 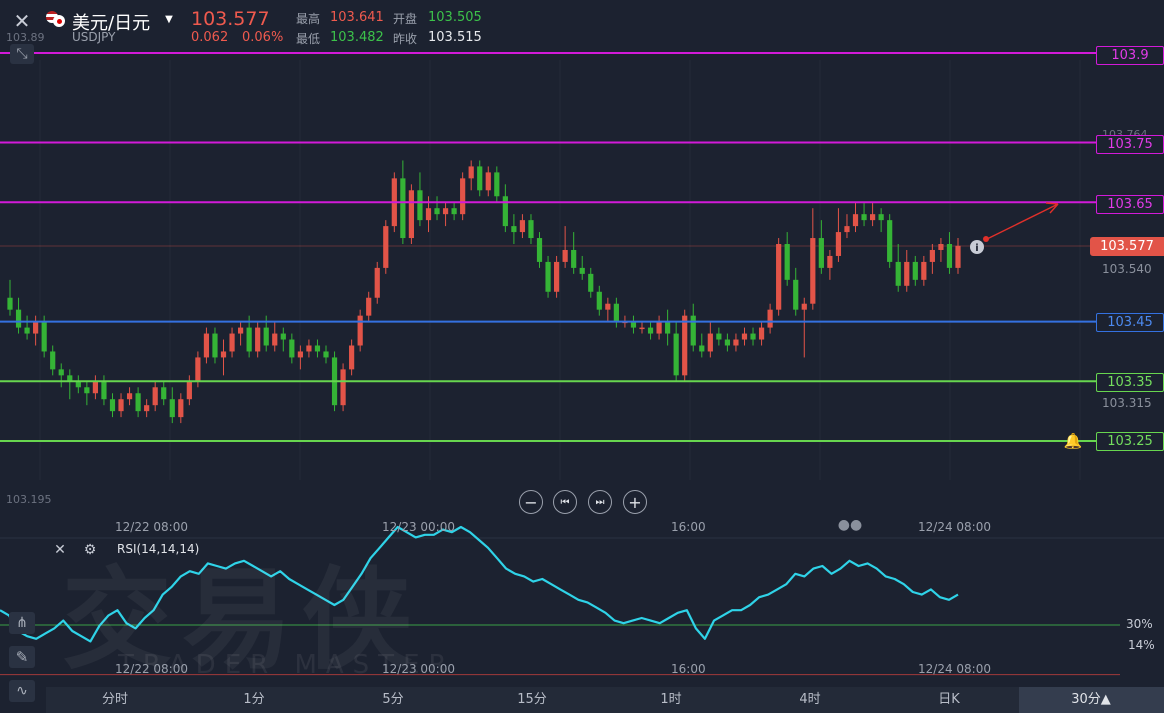 What do you see at coordinates (151, 669) in the screenshot?
I see `rsi-time-label: 12/22 08:00` at bounding box center [151, 669].